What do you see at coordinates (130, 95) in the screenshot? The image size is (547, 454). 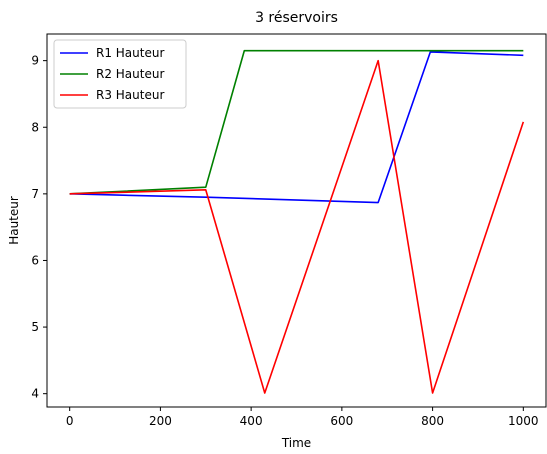 I see `legend-label-r3: R3 Hauteur` at bounding box center [130, 95].